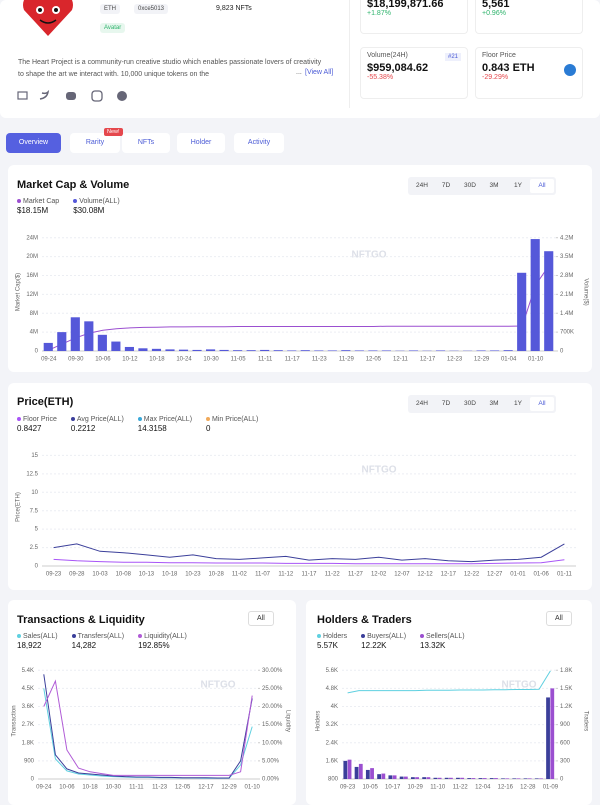  I want to click on tick-label: 1.8K, so click(566, 671).